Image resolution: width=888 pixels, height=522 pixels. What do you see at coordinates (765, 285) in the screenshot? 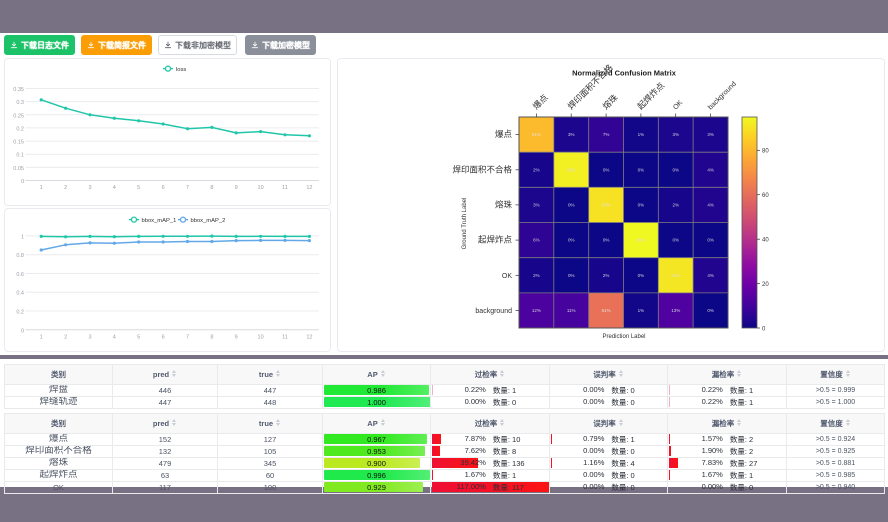
I see `svg-text: 20` at bounding box center [765, 285].